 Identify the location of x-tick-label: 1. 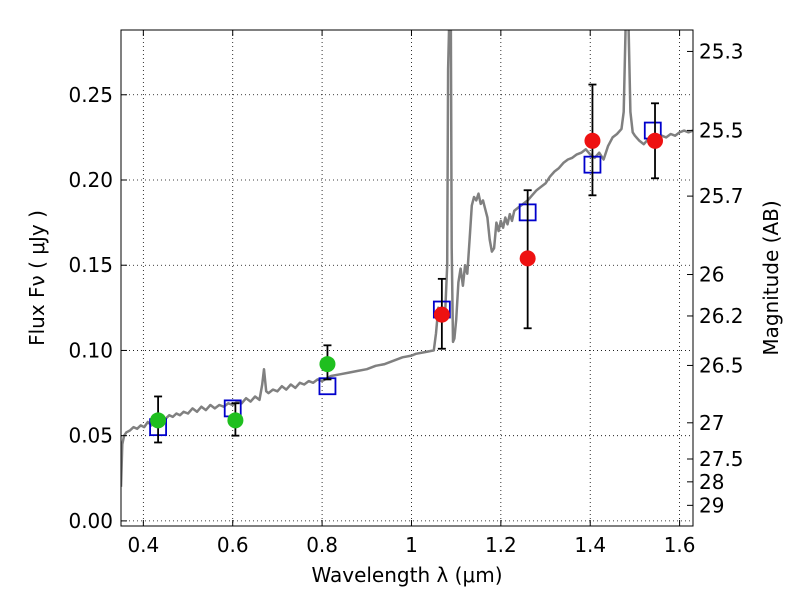
(411, 545).